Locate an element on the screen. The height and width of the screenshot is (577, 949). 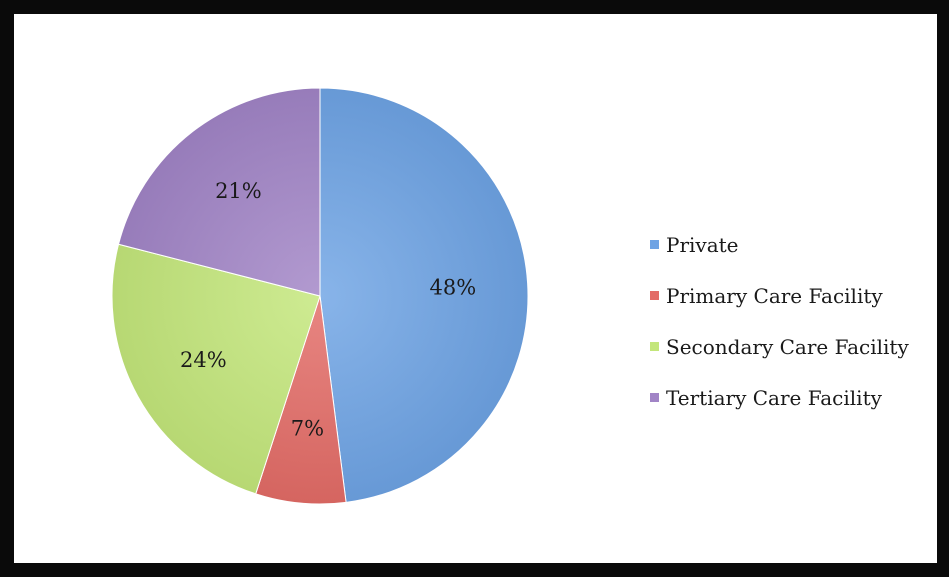
legend-item-secondary-care-facility: Secondary Care Facility is located at coordinates (779, 346).